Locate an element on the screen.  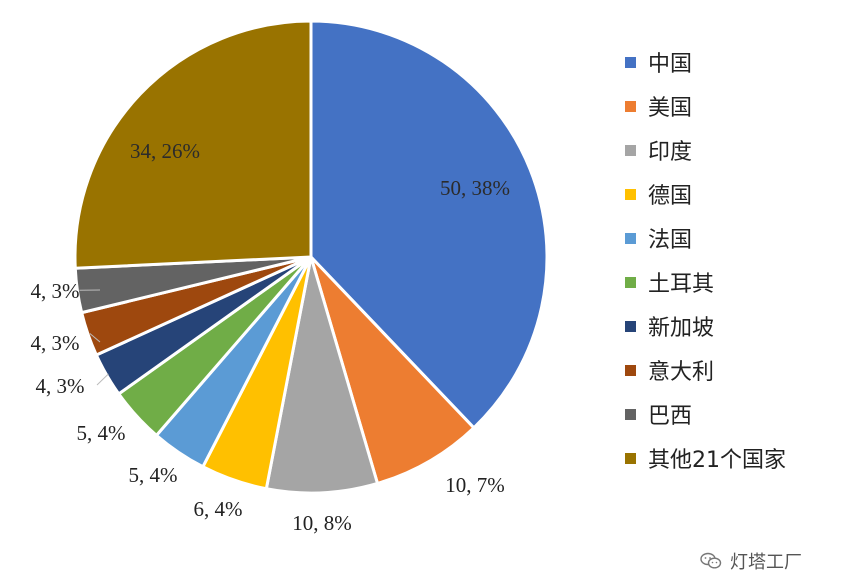
leader-lines is located at coordinates (94, 337).